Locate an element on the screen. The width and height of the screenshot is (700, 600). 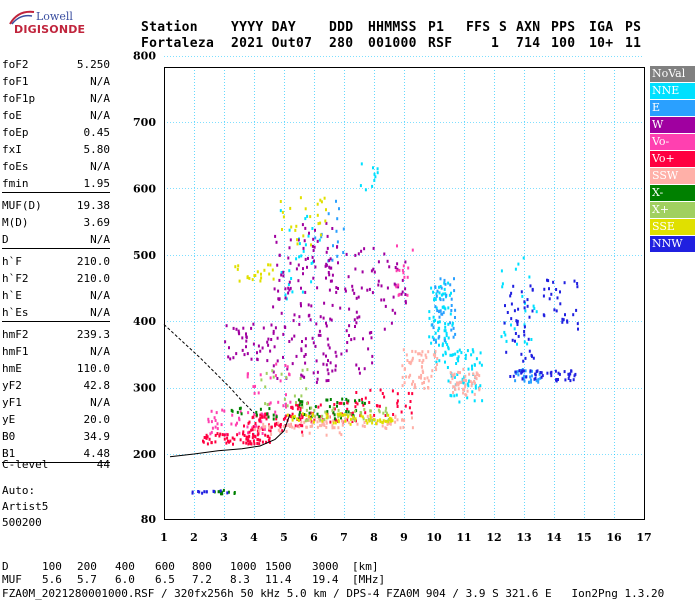
param-row: h`F2 210.0 is located at coordinates (56, 278).